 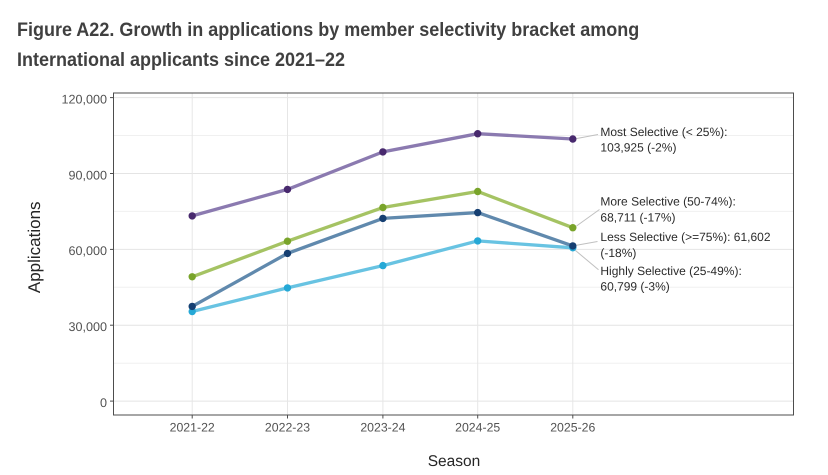 What do you see at coordinates (637, 217) in the screenshot?
I see `svg-text: 68,711 (-17%)` at bounding box center [637, 217].